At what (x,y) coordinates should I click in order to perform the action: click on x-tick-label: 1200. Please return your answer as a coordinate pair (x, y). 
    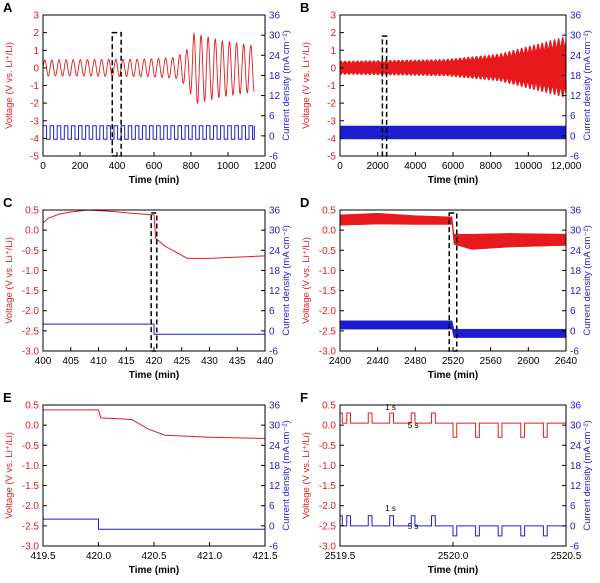
    Looking at the image, I should click on (265, 166).